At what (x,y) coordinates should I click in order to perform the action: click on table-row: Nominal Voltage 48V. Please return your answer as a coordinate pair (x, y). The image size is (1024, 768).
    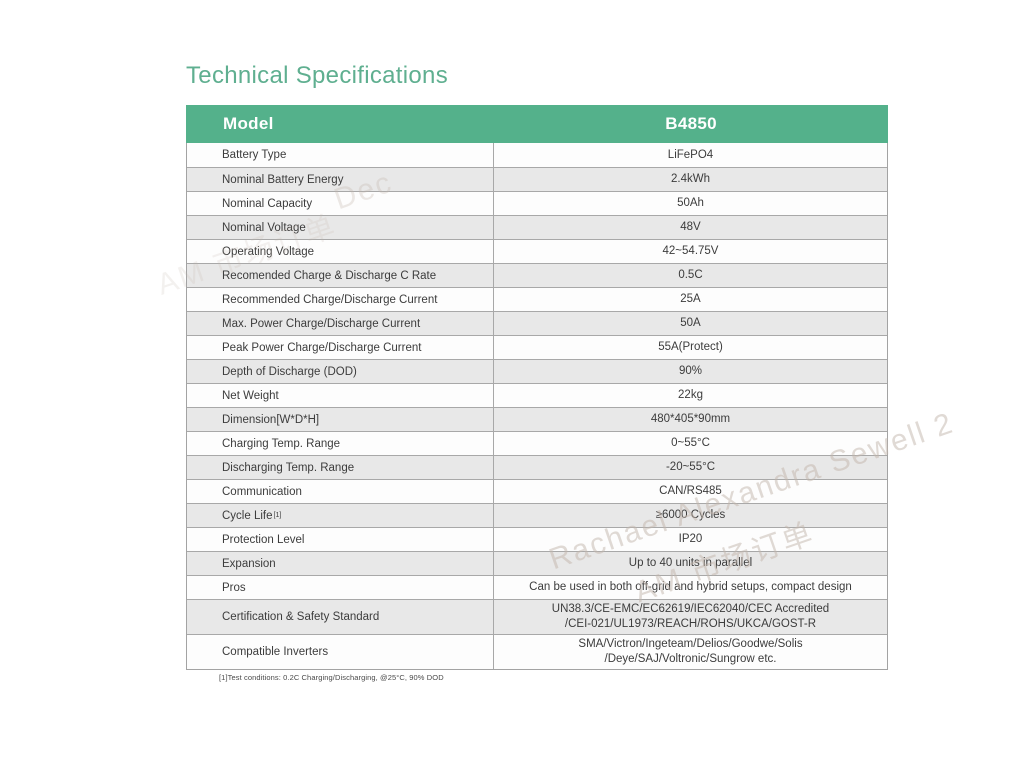
    Looking at the image, I should click on (537, 227).